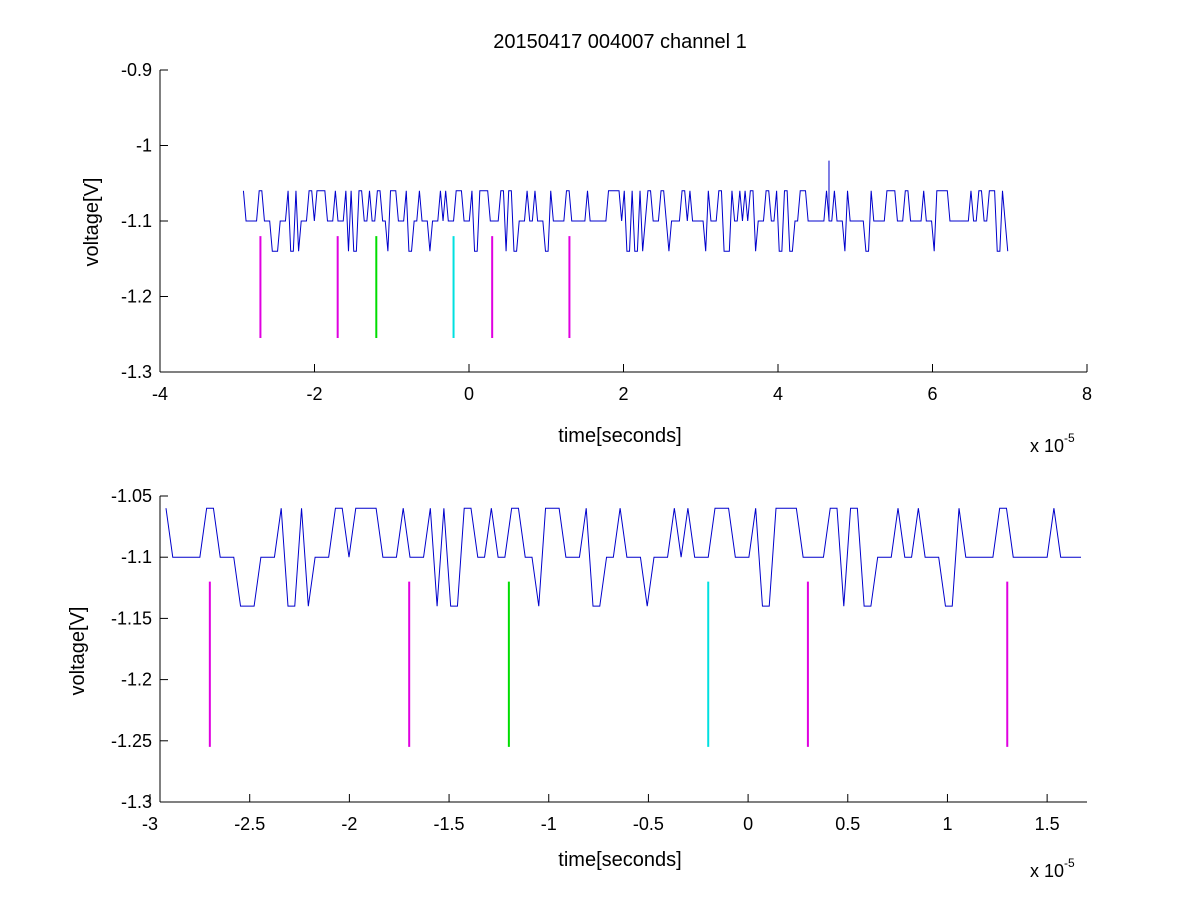  Describe the element at coordinates (92, 222) in the screenshot. I see `top-y-axis-label: voltage[V]` at that location.